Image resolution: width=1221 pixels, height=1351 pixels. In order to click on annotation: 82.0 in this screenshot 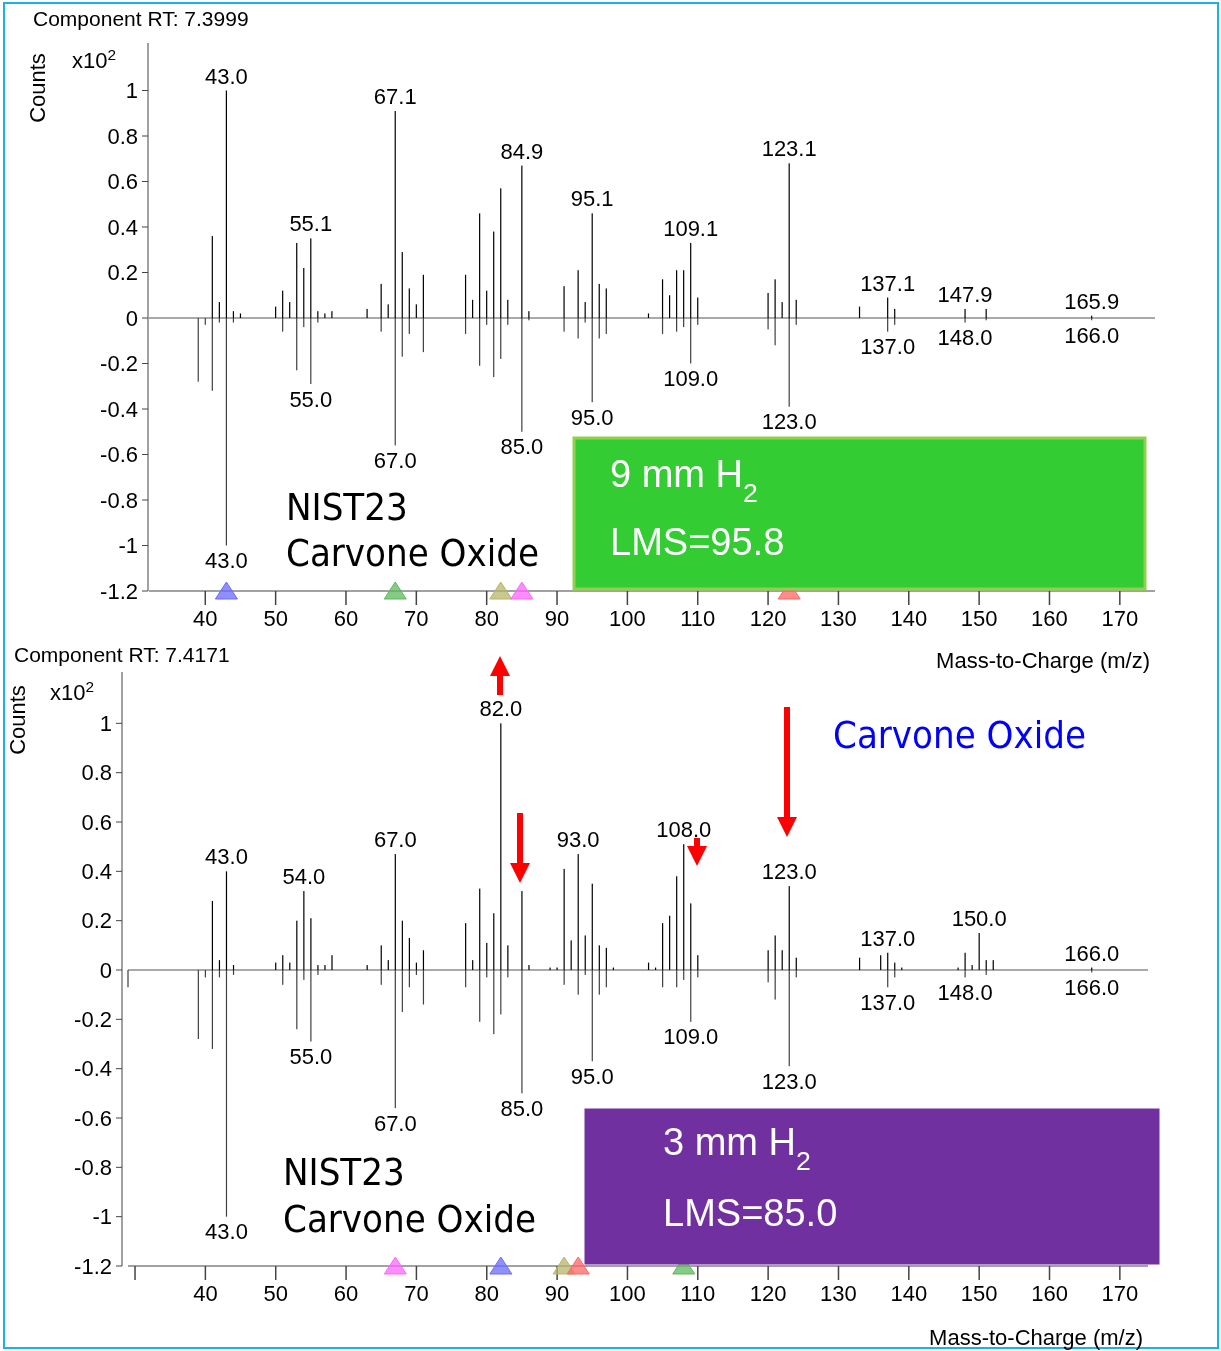, I will do `click(501, 709)`.